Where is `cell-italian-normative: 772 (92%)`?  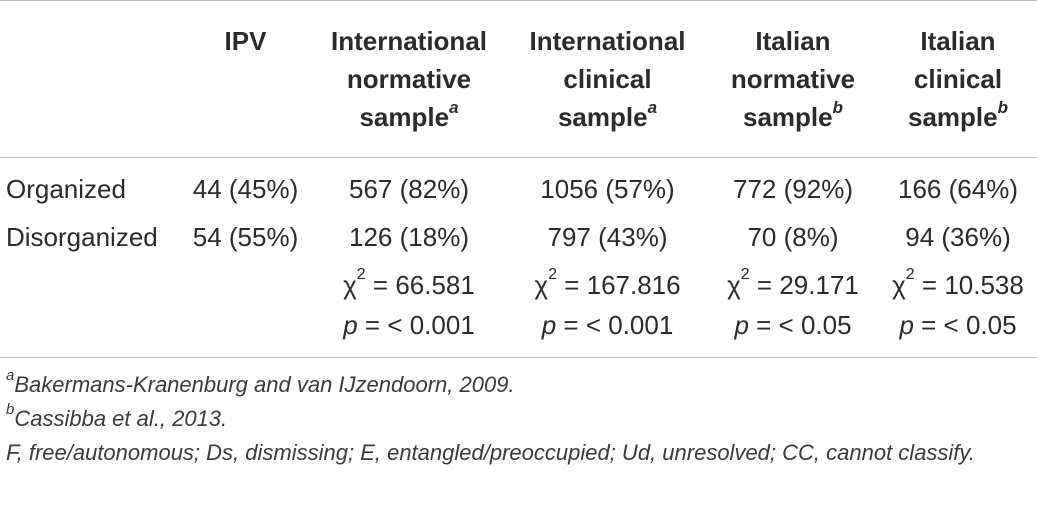
cell-italian-normative: 772 (92%) is located at coordinates (793, 189).